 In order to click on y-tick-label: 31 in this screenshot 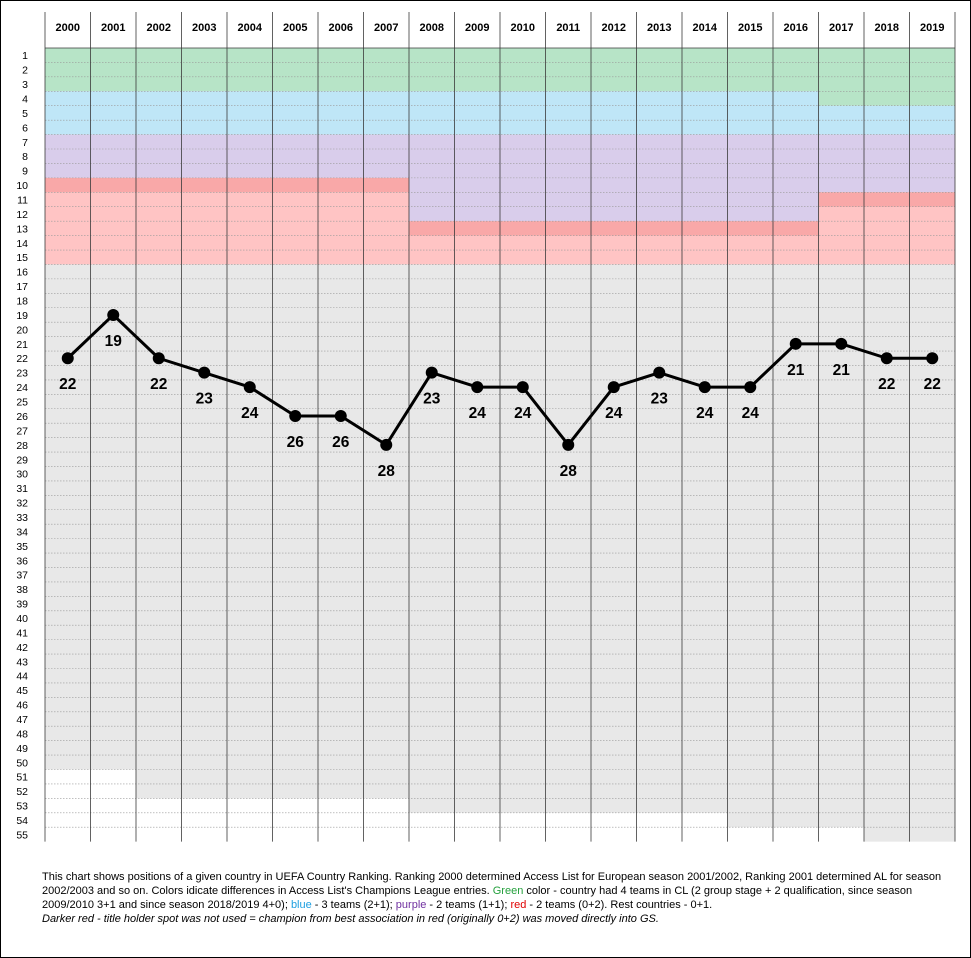, I will do `click(22, 489)`.